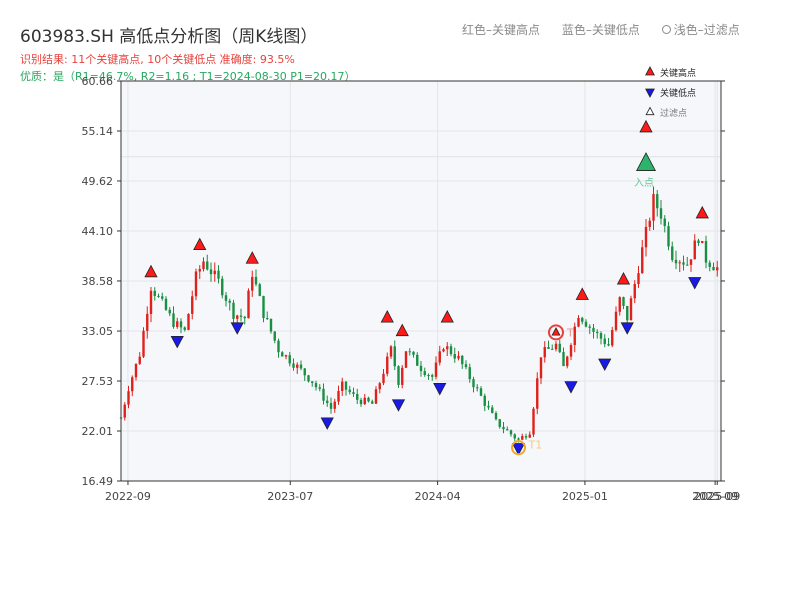 This screenshot has width=800, height=600. Describe the element at coordinates (570, 332) in the screenshot. I see `t-label: T` at that location.